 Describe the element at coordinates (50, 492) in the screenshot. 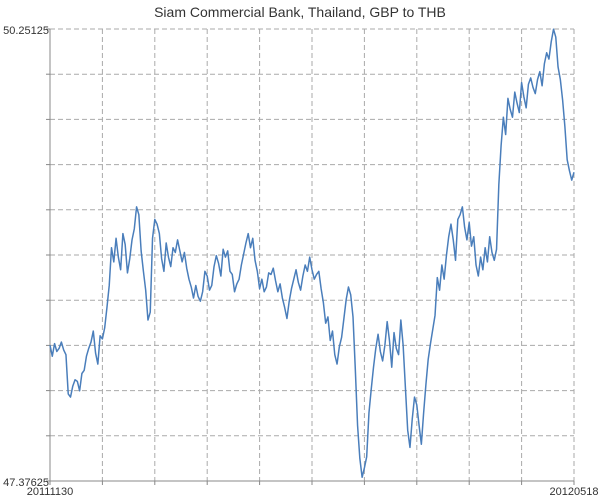

I see `x-tick-label-start: 20111130` at that location.